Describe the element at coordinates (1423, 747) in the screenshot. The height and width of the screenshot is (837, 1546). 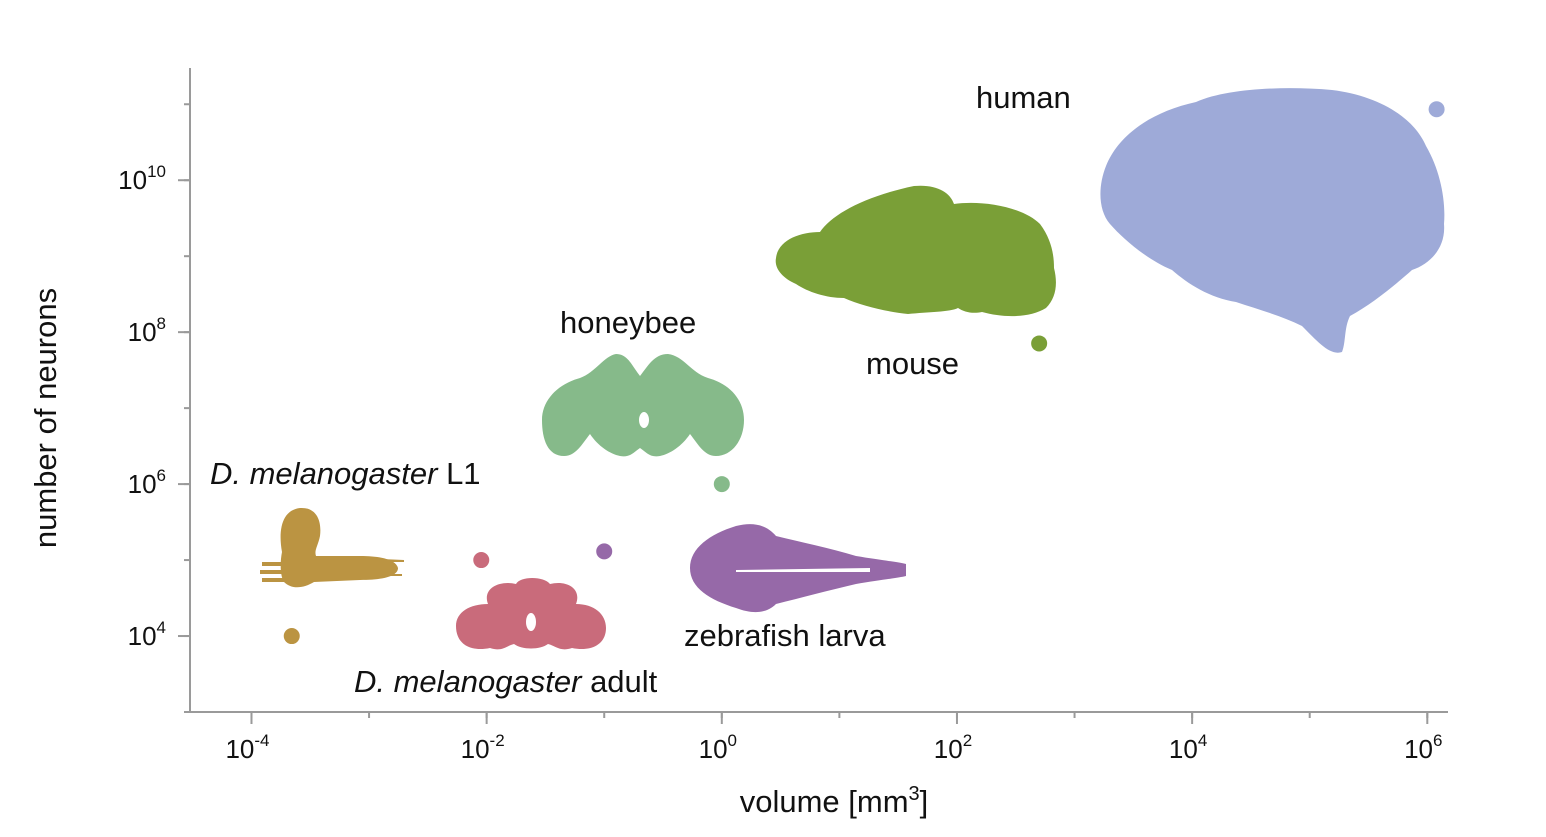
I see `x-tick-label: 10⁶` at that location.